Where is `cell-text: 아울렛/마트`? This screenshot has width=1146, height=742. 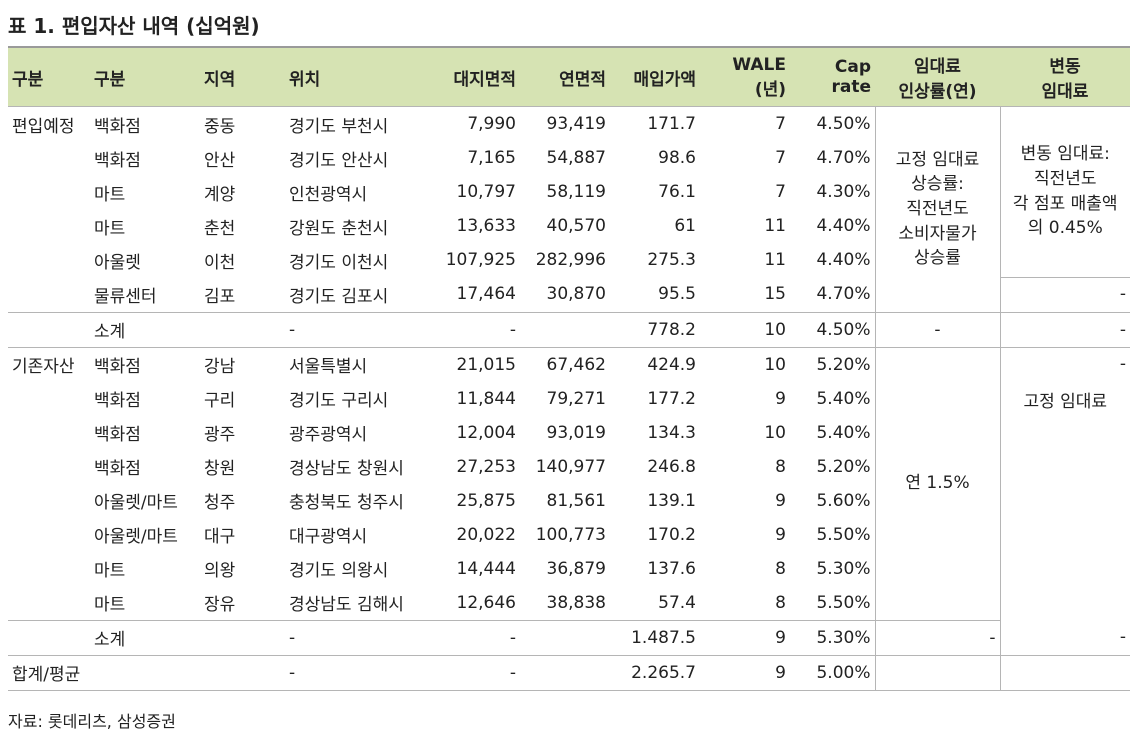 cell-text: 아울렛/마트 is located at coordinates (136, 537).